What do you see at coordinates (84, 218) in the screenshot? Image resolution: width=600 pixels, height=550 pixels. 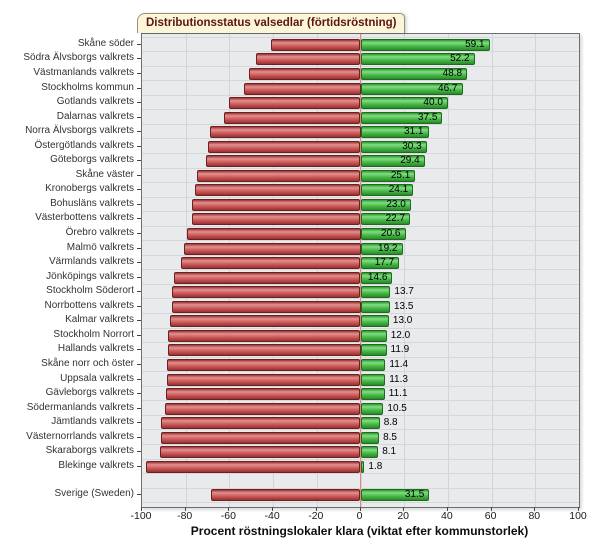 I see `category-label: Västerbottens valkrets` at bounding box center [84, 218].